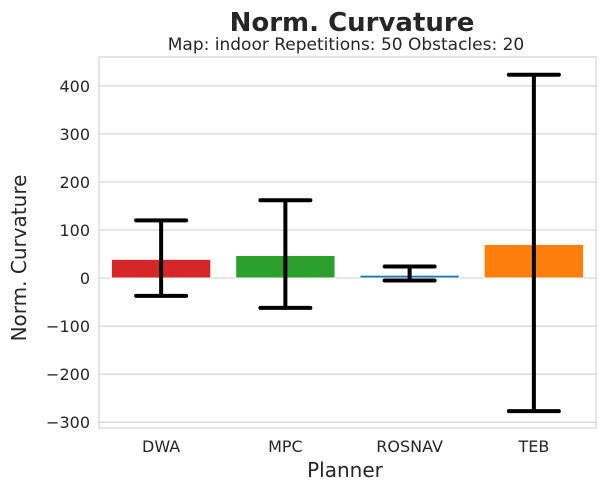  What do you see at coordinates (409, 446) in the screenshot?
I see `x-tick-label: ROSNAV` at bounding box center [409, 446].